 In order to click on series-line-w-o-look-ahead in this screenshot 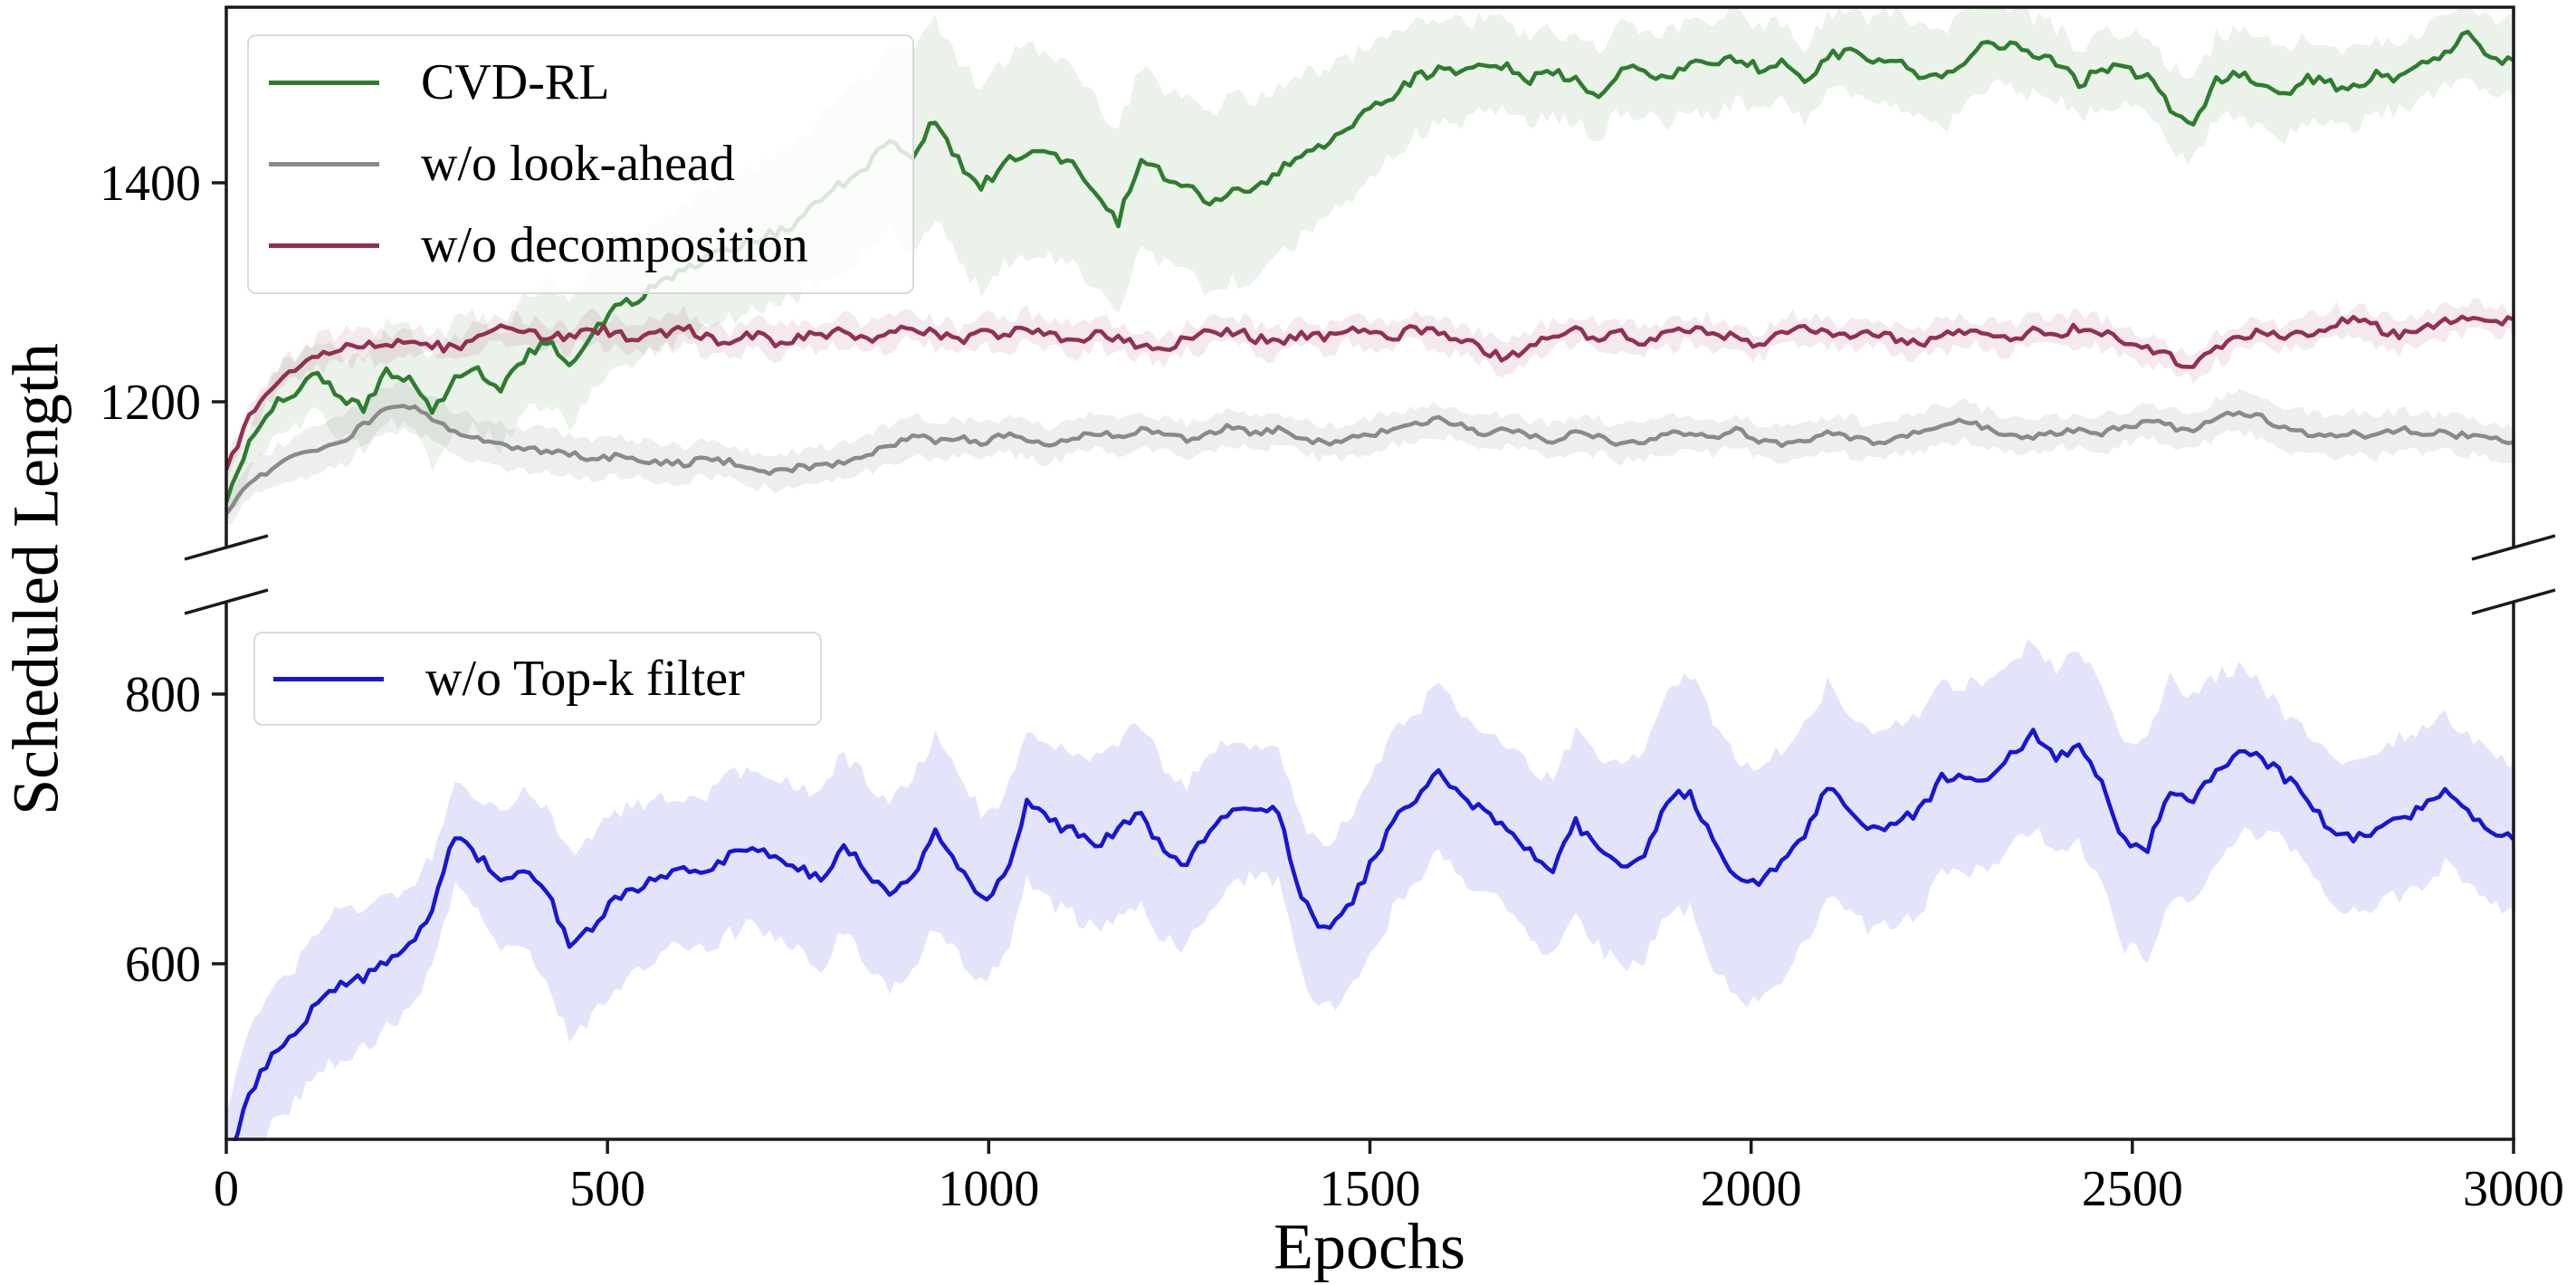, I will do `click(1370, 459)`.